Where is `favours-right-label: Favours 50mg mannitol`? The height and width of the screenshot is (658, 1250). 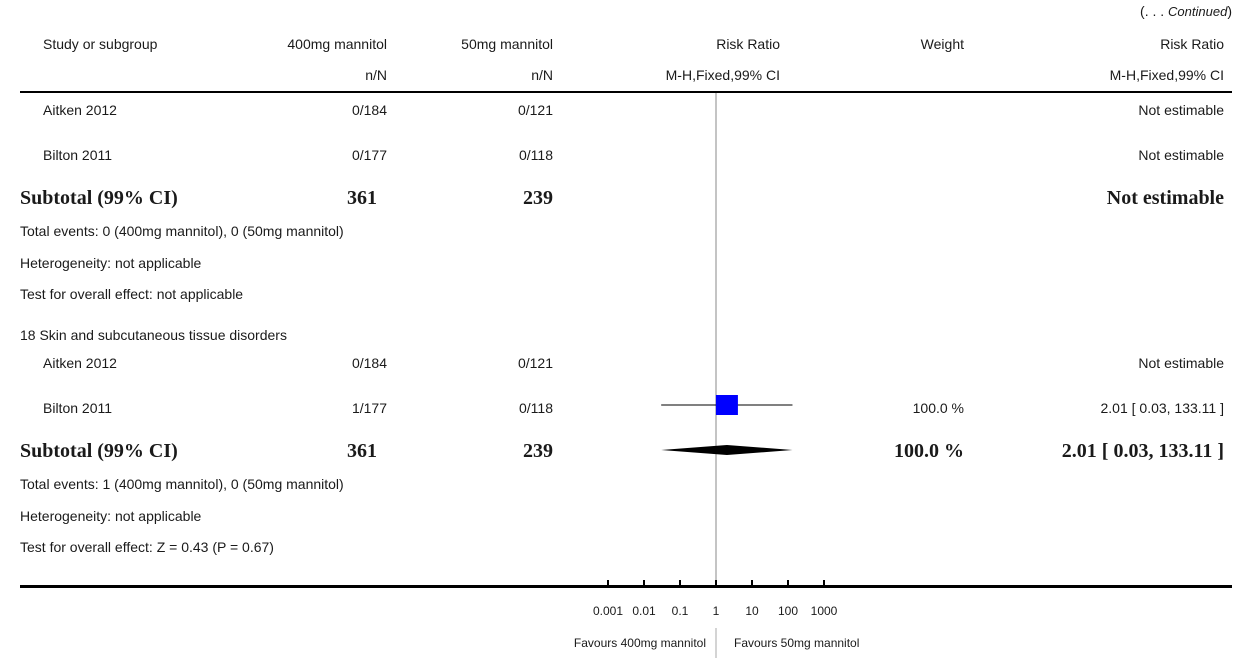 favours-right-label: Favours 50mg mannitol is located at coordinates (797, 643).